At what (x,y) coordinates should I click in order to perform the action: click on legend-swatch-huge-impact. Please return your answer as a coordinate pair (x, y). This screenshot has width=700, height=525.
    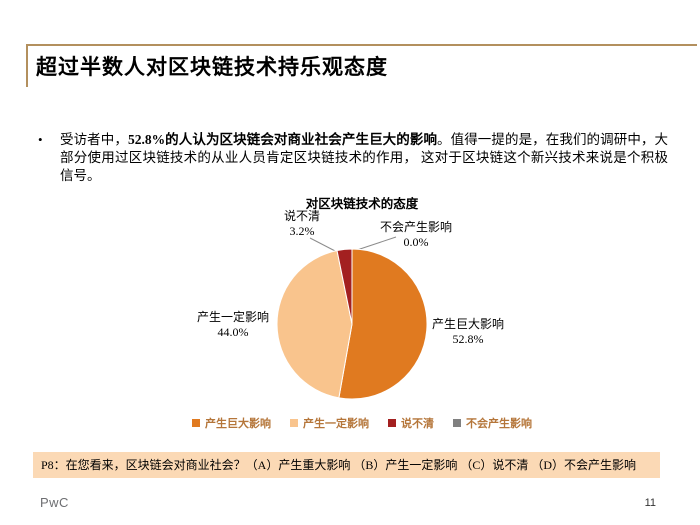
    Looking at the image, I should click on (196, 423).